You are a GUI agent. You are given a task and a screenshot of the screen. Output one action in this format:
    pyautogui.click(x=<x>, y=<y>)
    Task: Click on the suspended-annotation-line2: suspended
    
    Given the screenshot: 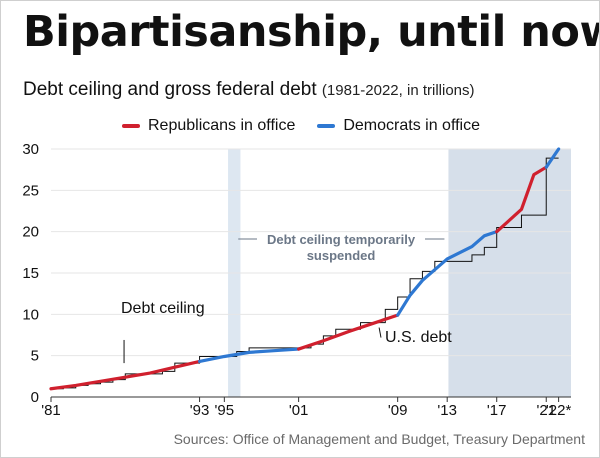 What is the action you would take?
    pyautogui.click(x=341, y=255)
    